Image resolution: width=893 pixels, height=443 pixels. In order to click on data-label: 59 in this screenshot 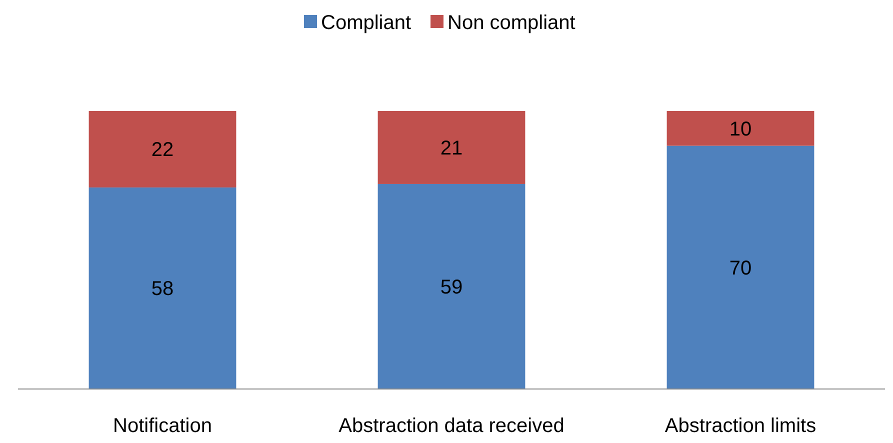, I will do `click(451, 287)`.